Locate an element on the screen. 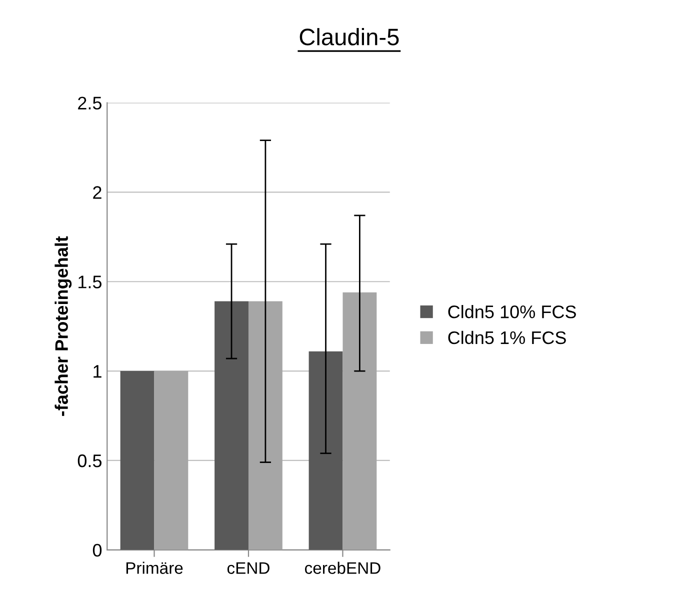 The height and width of the screenshot is (601, 678). legend-label: Cldn5 1% FCS is located at coordinates (507, 337).